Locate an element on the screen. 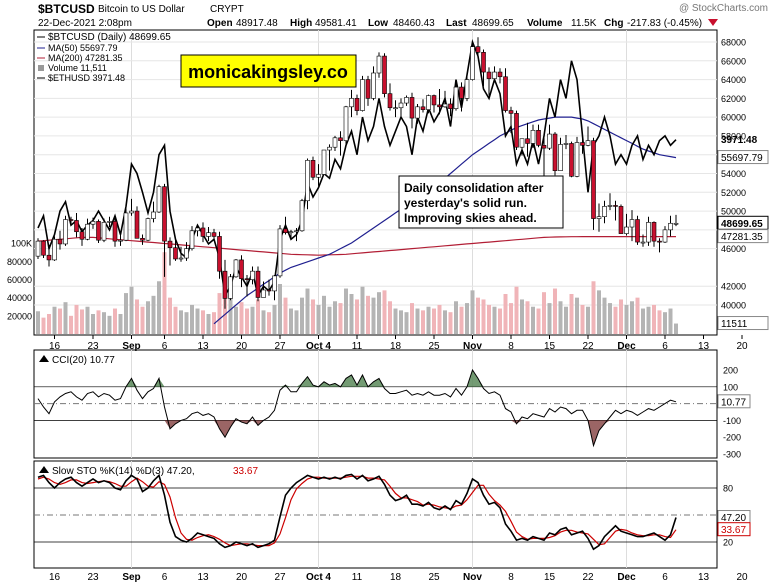 The image size is (773, 586). x-tick-label: 27 is located at coordinates (280, 346).